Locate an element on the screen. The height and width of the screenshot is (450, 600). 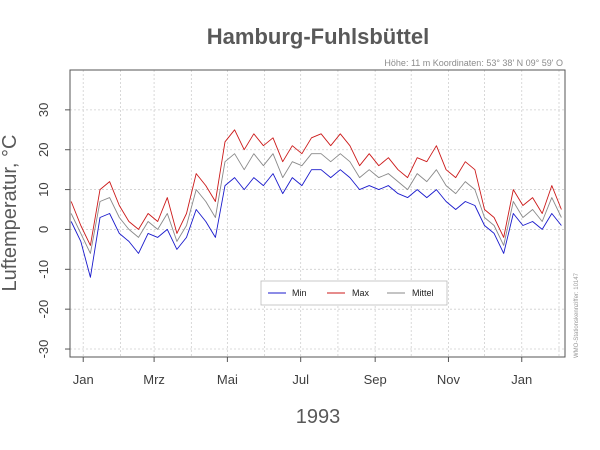
y-tick-label: 0 is located at coordinates (43, 229).